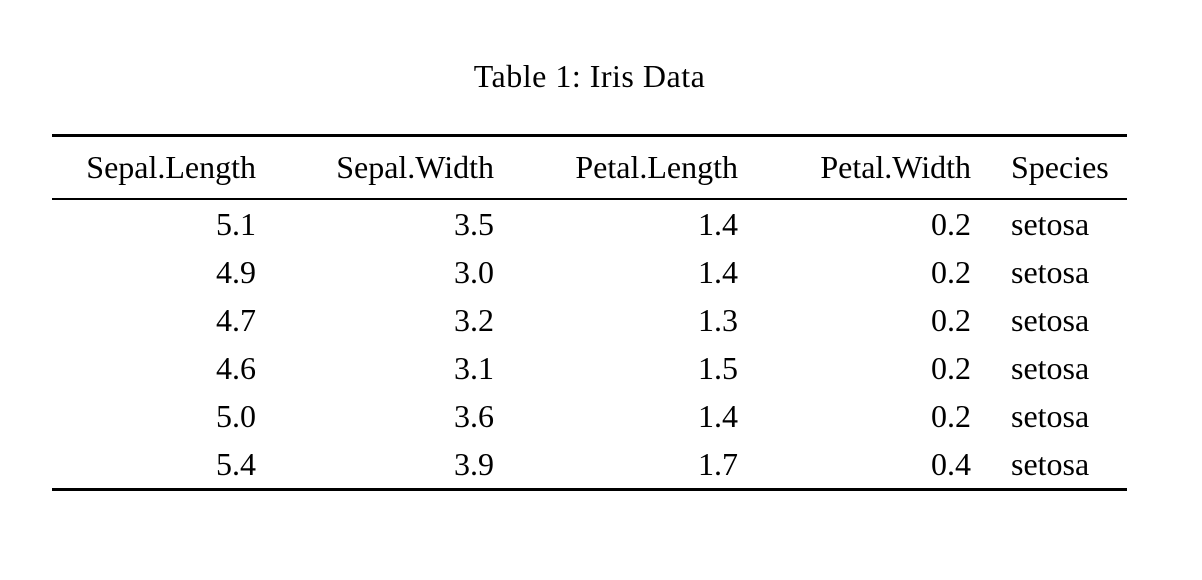 The image size is (1202, 580). What do you see at coordinates (589, 368) in the screenshot?
I see `table-row: 4.6 3.1 1.5 0.2 setosa` at bounding box center [589, 368].